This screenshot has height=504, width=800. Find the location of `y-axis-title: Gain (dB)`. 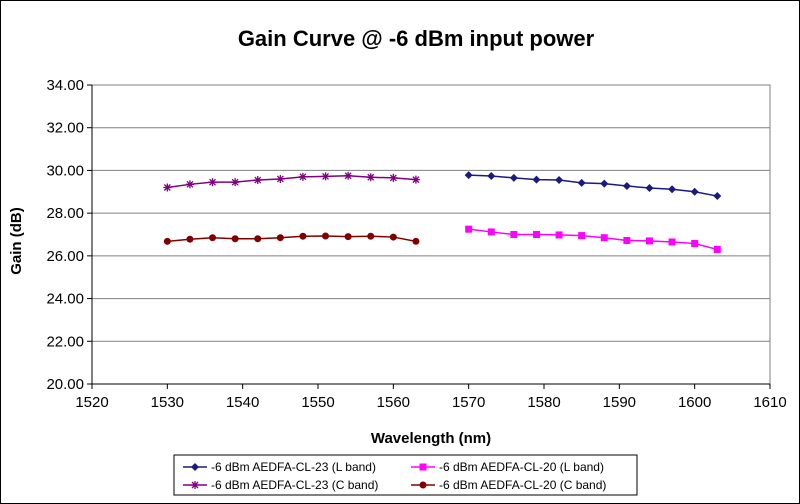

y-axis-title: Gain (dB) is located at coordinates (16, 241).